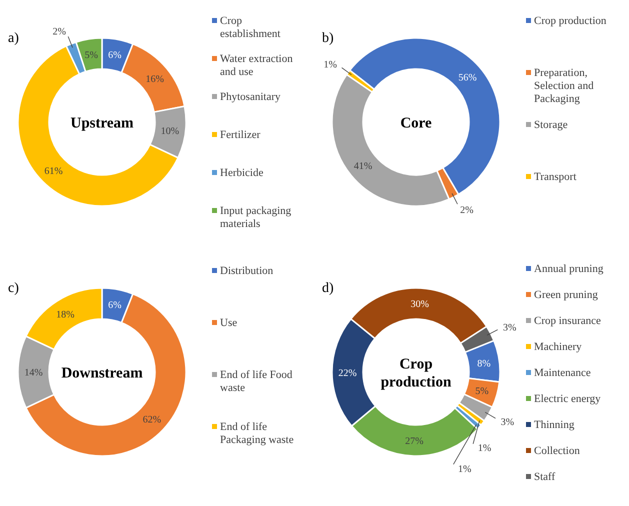 The width and height of the screenshot is (629, 506). I want to click on text: b), so click(328, 38).